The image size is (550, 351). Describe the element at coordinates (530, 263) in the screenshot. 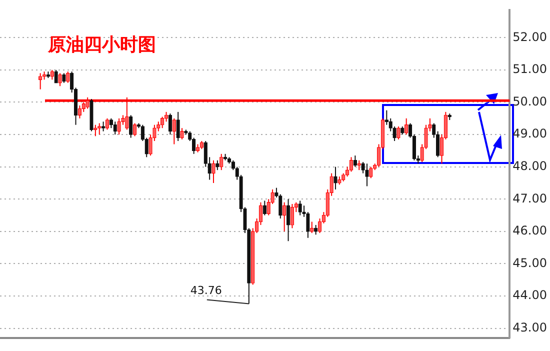

I see `y-tick-label: 45.00` at that location.